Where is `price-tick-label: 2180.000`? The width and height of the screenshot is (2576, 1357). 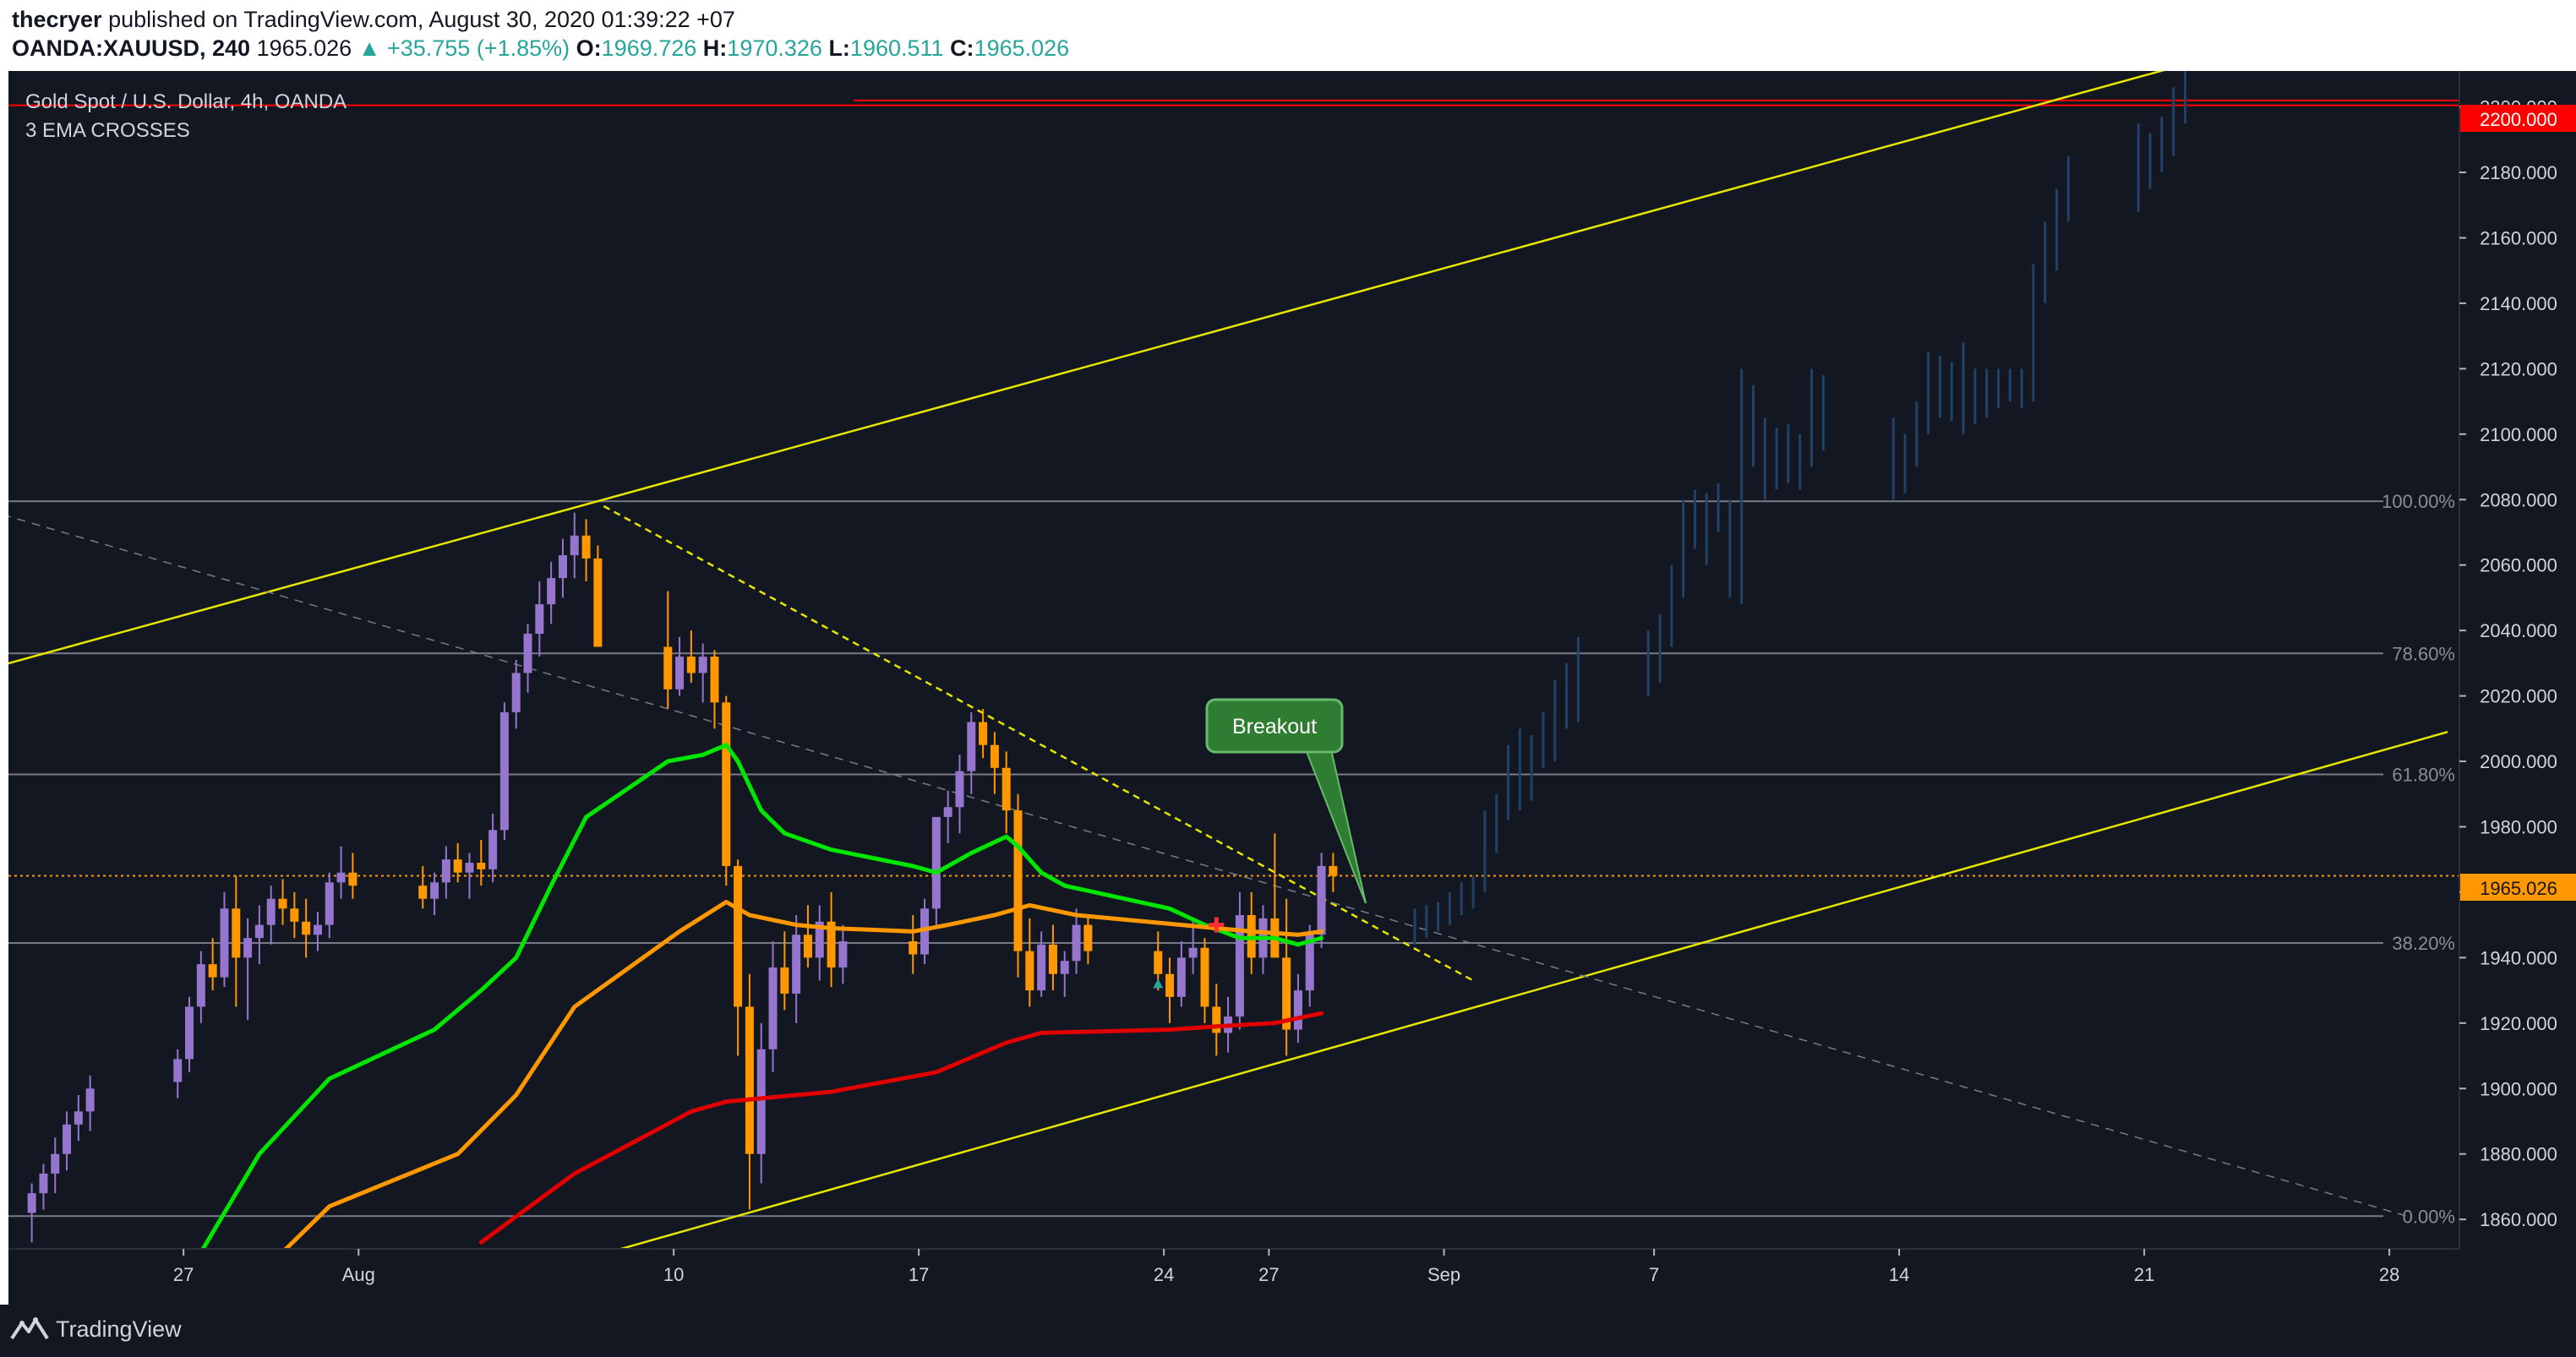 price-tick-label: 2180.000 is located at coordinates (2518, 172).